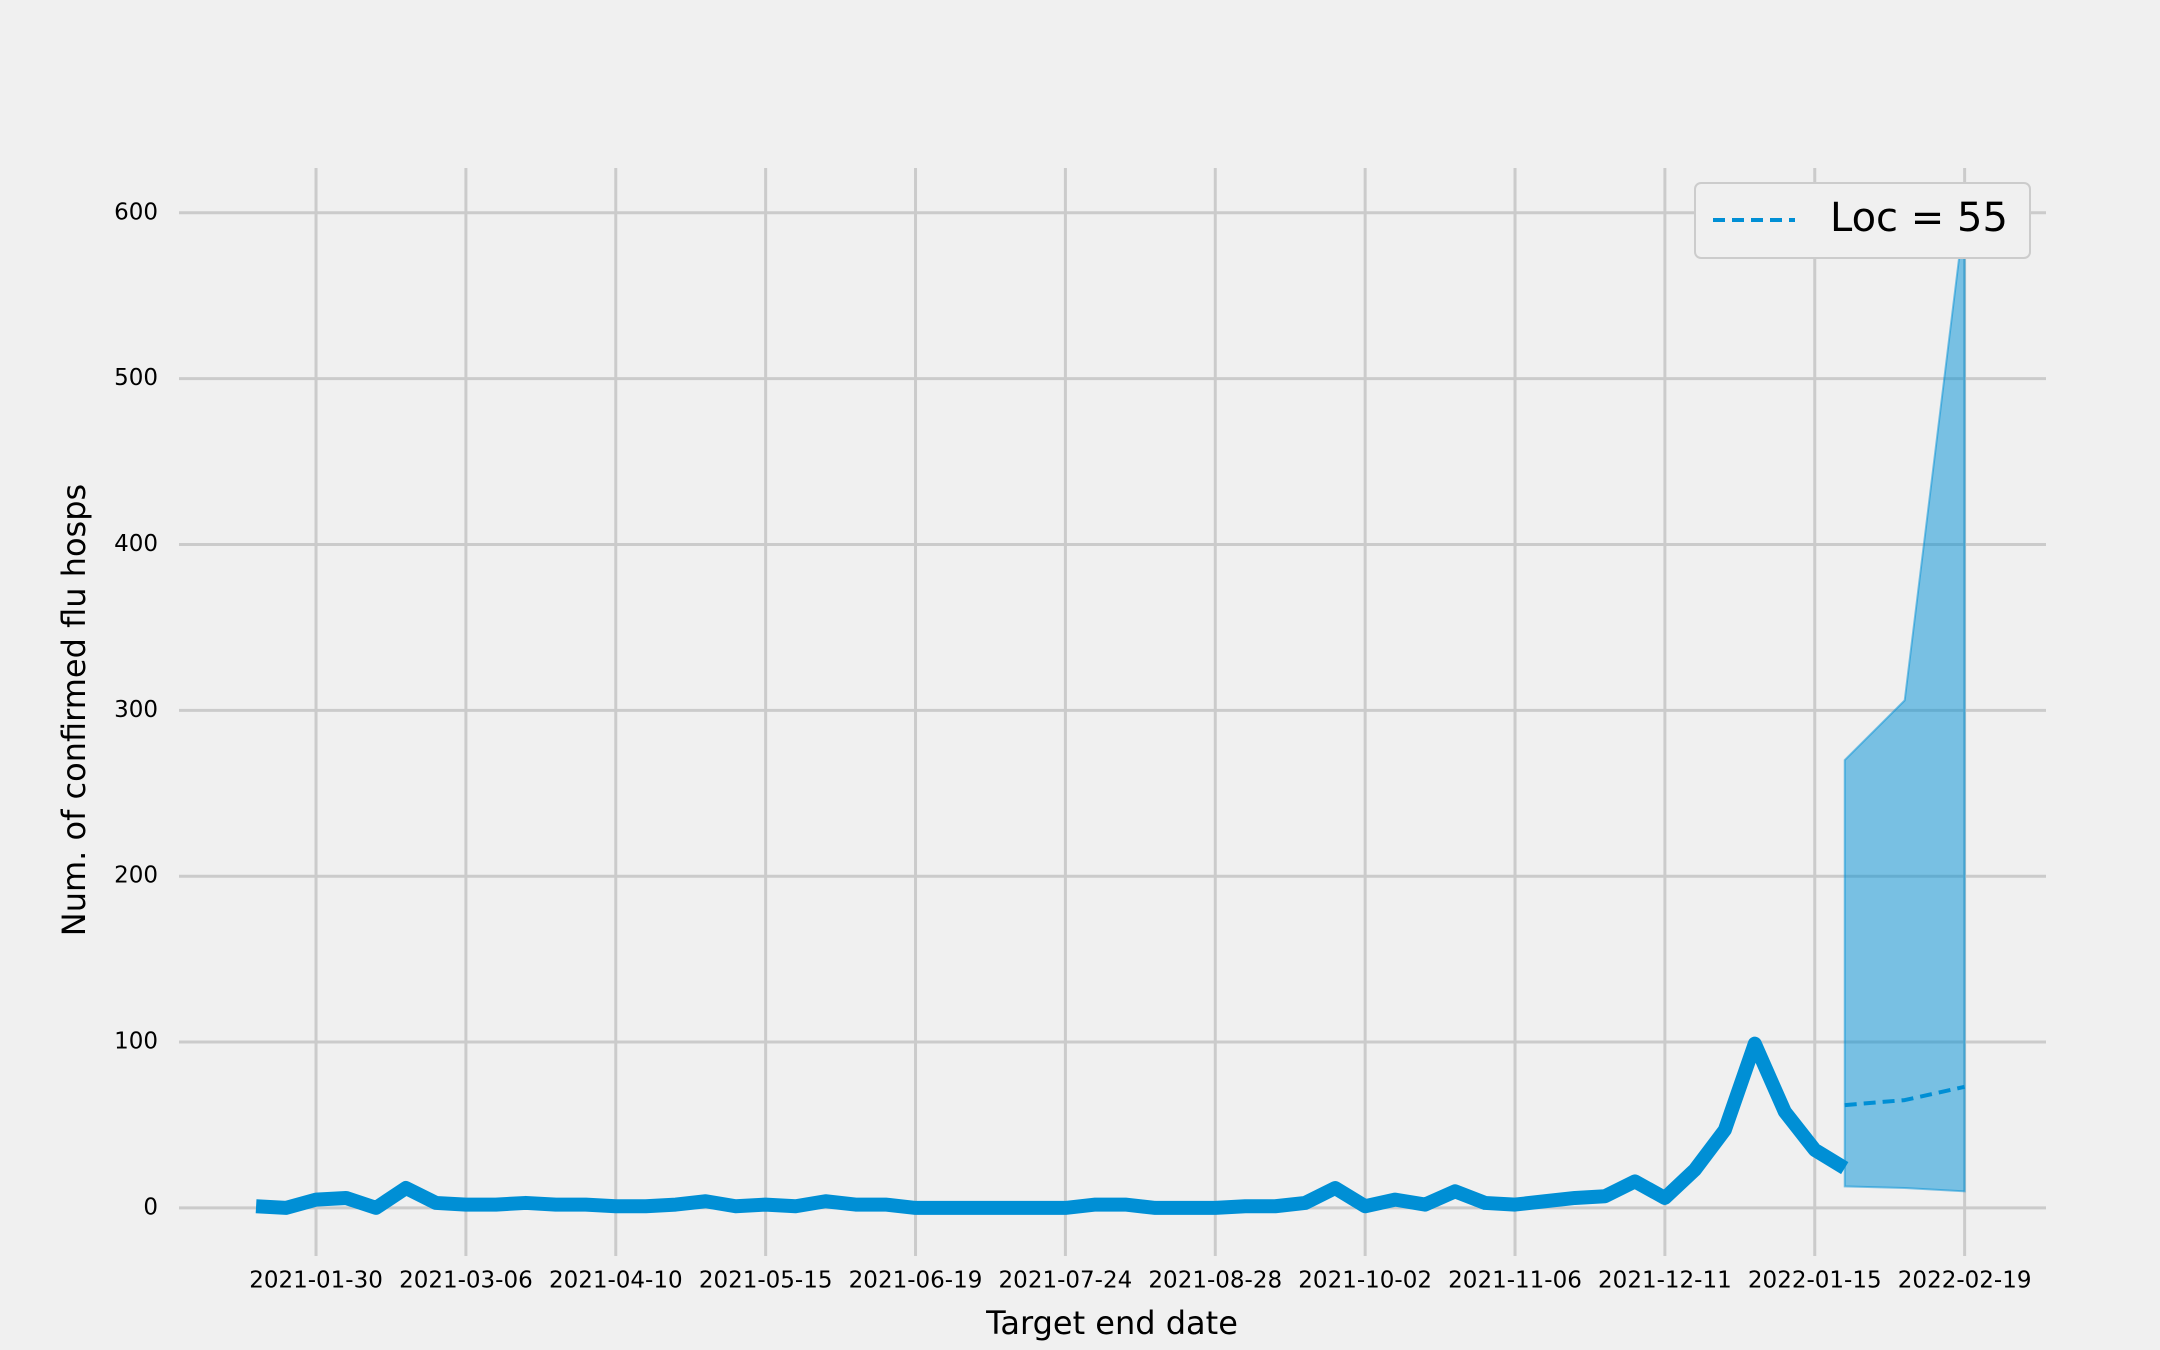 Image resolution: width=2160 pixels, height=1350 pixels. Describe the element at coordinates (1904, 702) in the screenshot. I see `interval-band` at that location.